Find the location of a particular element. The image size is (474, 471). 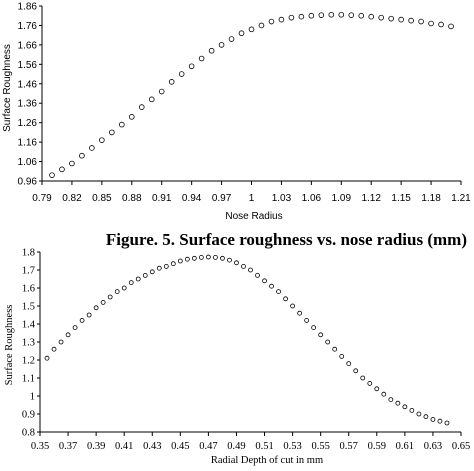

y-tick-label: 1.3 is located at coordinates (28, 343).